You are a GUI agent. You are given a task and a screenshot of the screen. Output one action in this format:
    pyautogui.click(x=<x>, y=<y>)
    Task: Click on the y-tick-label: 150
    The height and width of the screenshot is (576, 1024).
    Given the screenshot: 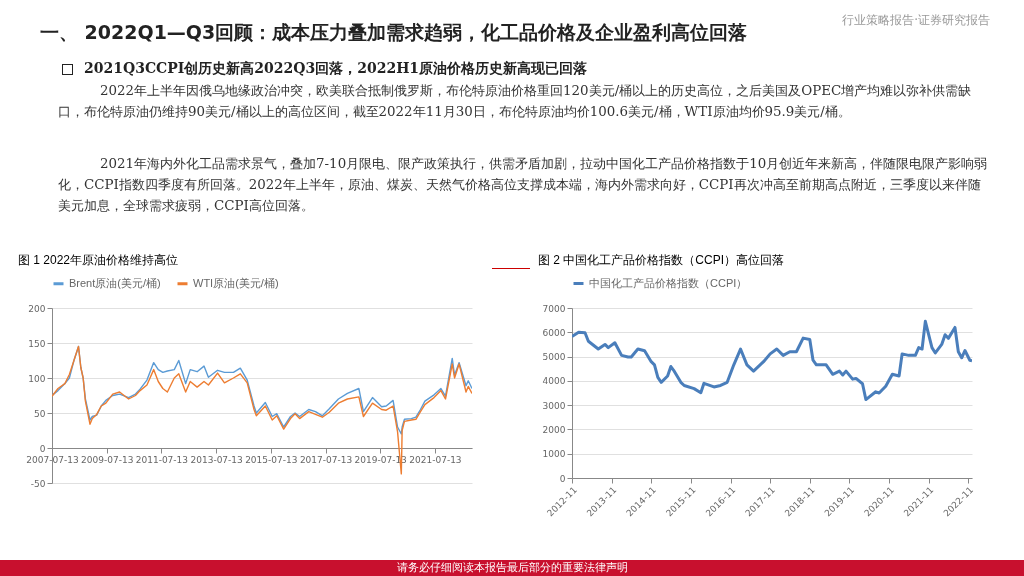 What is the action you would take?
    pyautogui.click(x=37, y=343)
    